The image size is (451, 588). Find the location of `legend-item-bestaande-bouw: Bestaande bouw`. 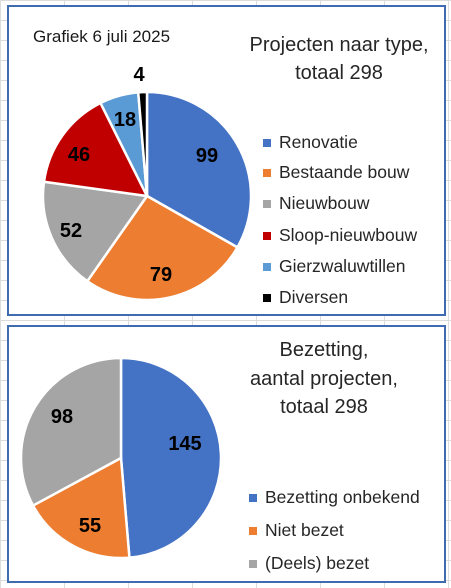

legend-item-bestaande-bouw: Bestaande bouw is located at coordinates (336, 172).